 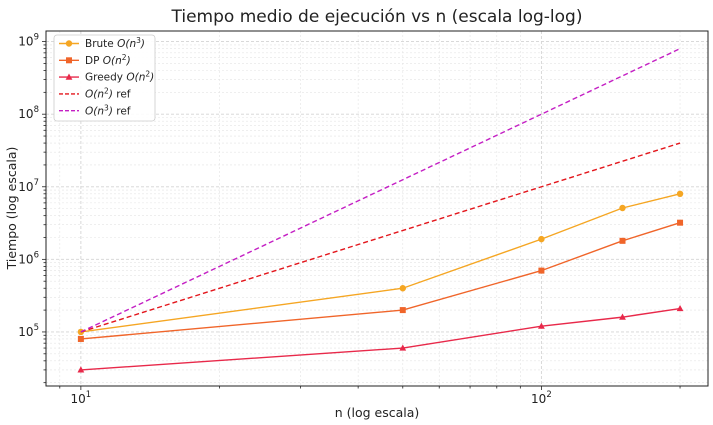 I want to click on y-tick-label: 10⁵, so click(x=28, y=331).